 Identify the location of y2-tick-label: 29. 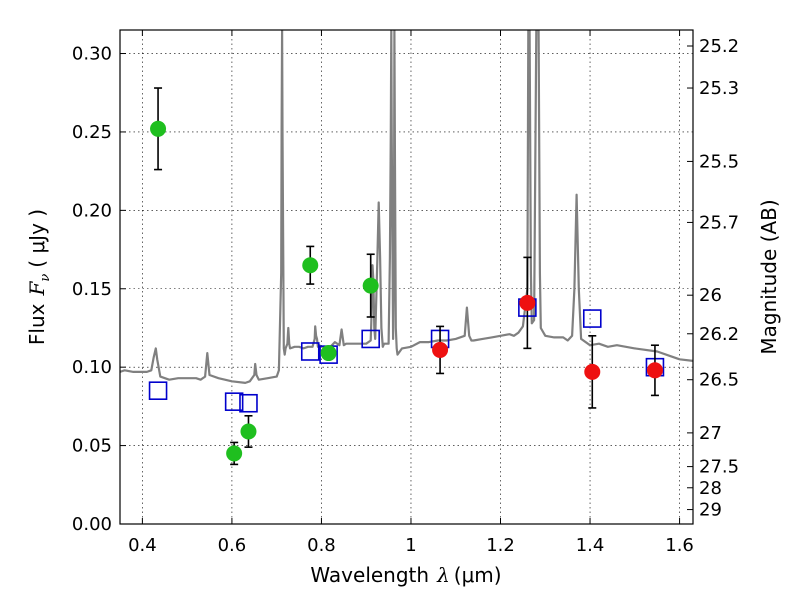
(710, 510).